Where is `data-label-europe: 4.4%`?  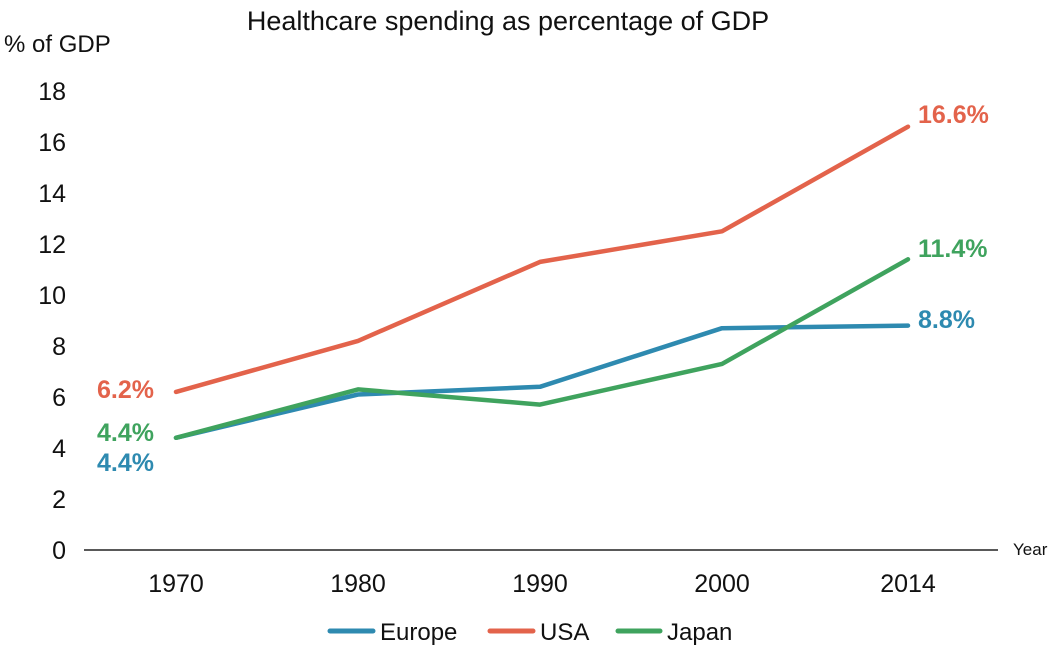 data-label-europe: 4.4% is located at coordinates (125, 463).